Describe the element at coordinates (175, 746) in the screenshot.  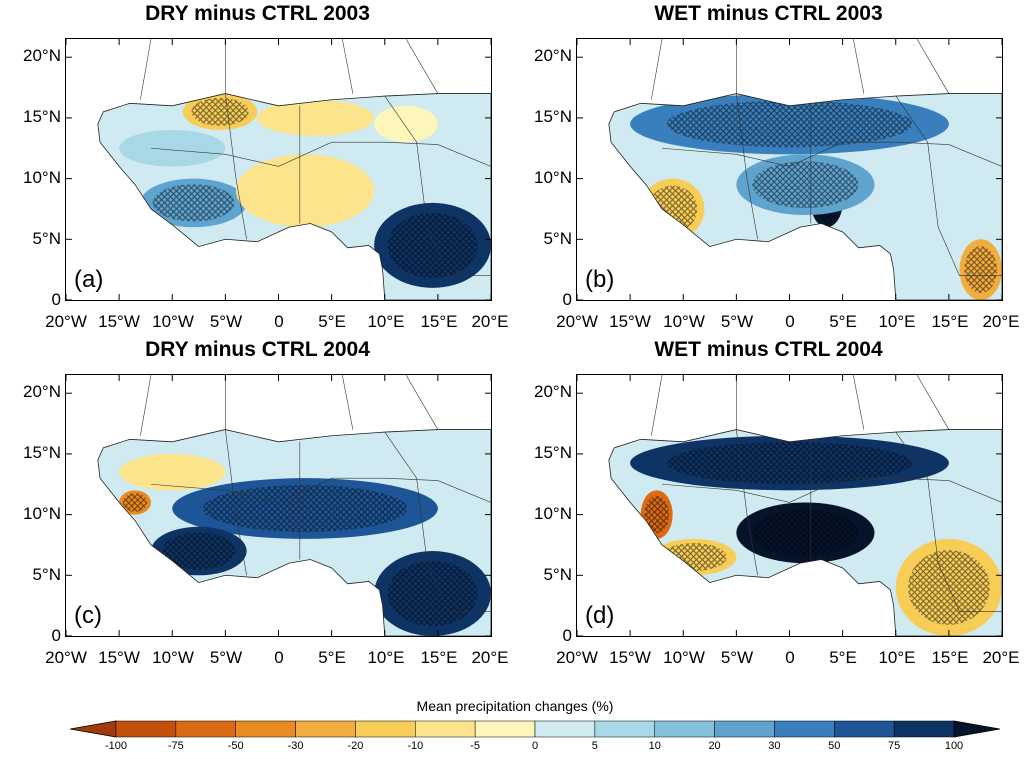
I see `colorbar-label: -75` at that location.